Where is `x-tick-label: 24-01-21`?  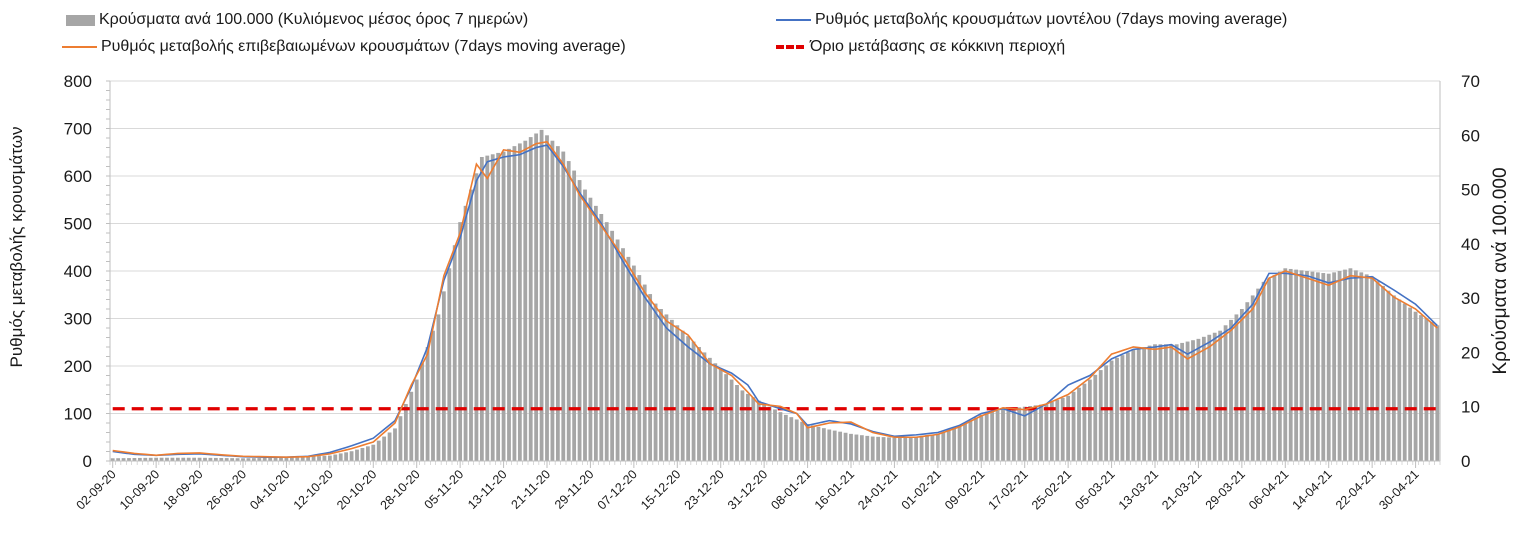
x-tick-label: 24-01-21 is located at coordinates (877, 489).